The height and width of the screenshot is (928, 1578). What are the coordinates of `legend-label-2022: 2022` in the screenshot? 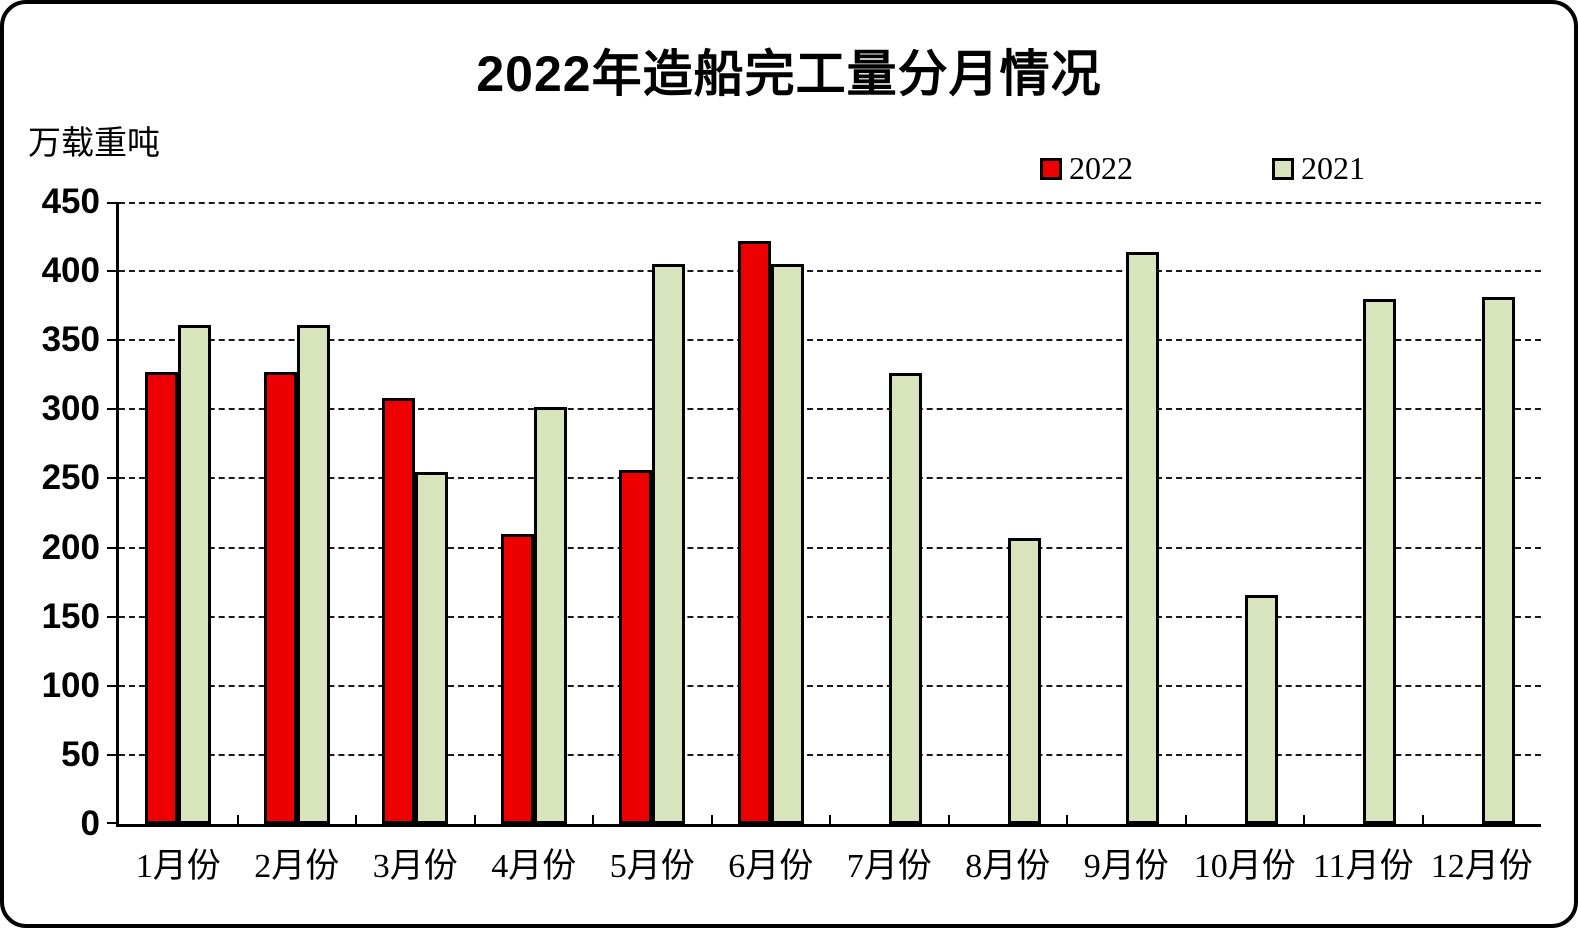 It's located at (1101, 168).